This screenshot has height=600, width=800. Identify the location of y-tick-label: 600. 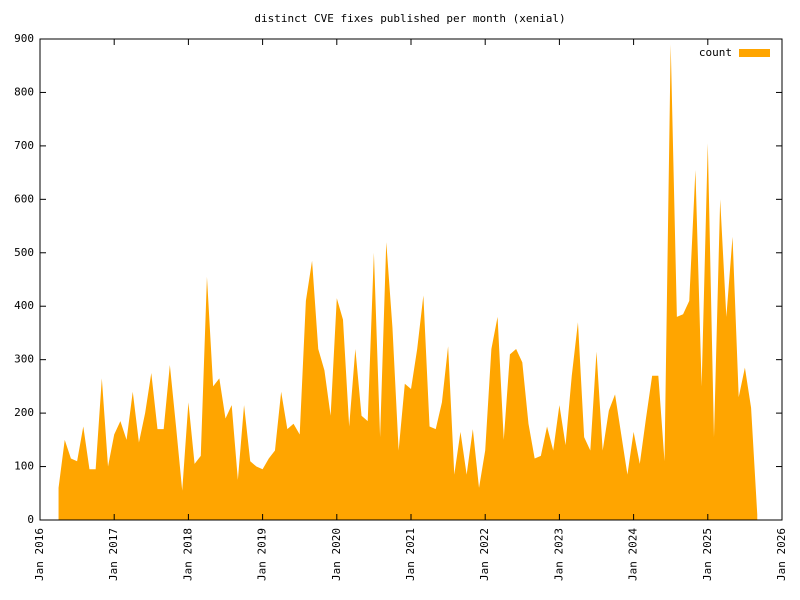
(24, 198).